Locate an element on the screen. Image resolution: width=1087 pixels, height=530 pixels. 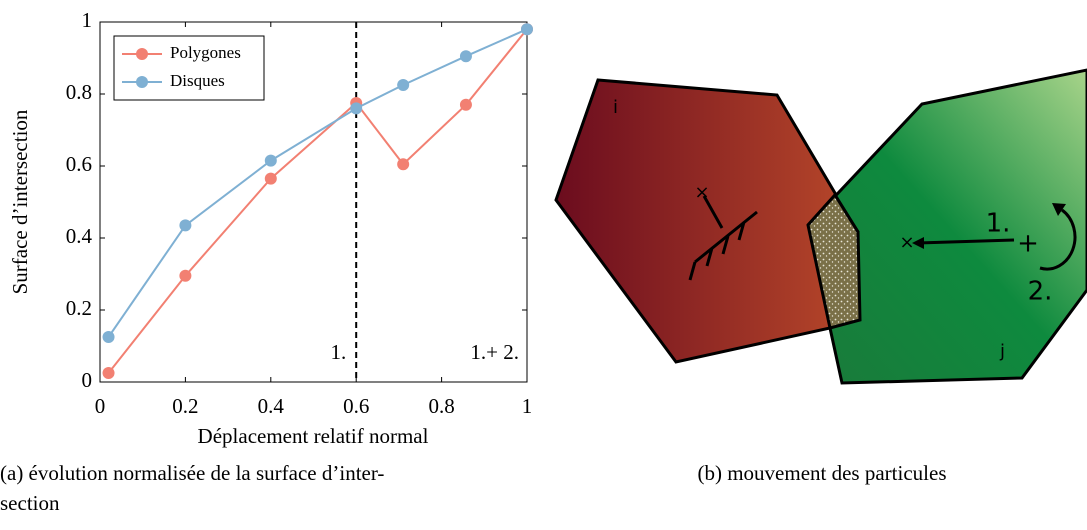
cross: × is located at coordinates (906, 242).